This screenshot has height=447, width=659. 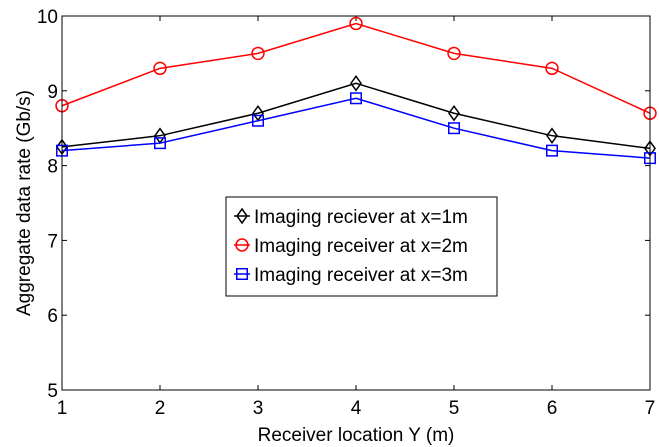 What do you see at coordinates (52, 167) in the screenshot?
I see `y-tick-label: 8` at bounding box center [52, 167].